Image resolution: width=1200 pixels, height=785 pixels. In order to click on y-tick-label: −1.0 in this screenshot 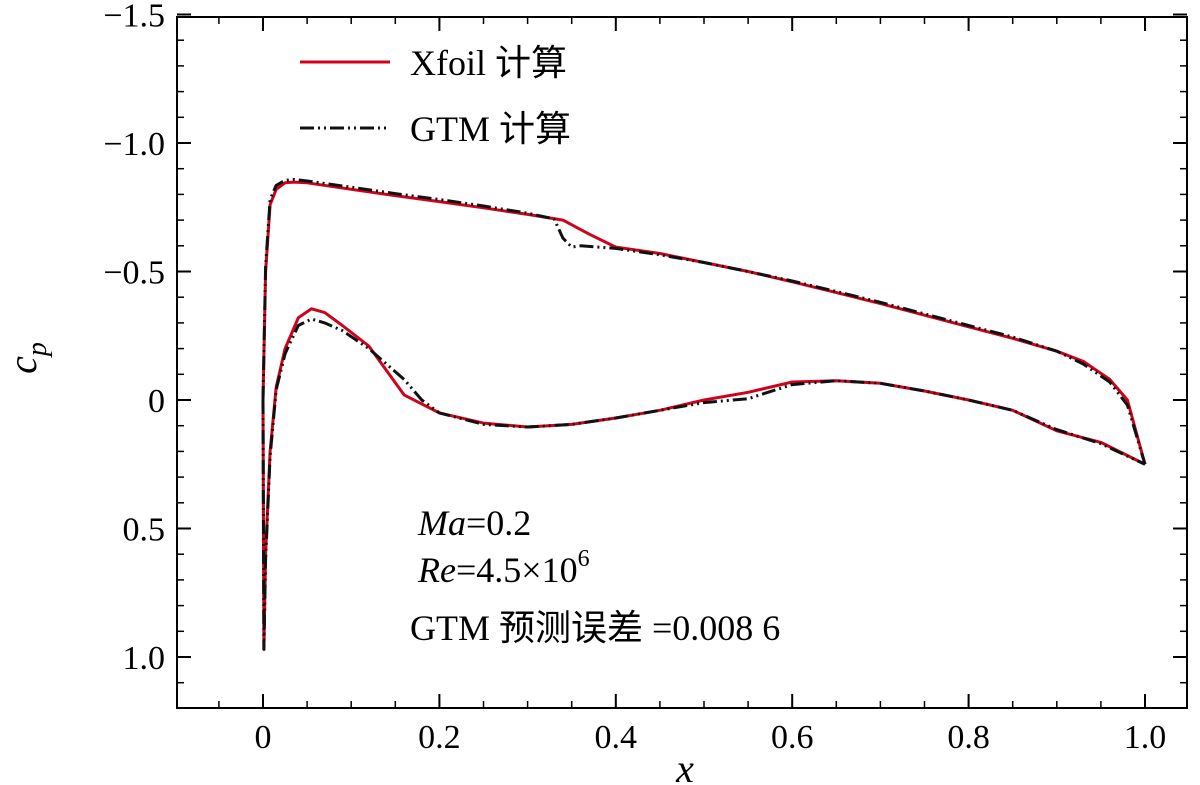, I will do `click(134, 144)`.